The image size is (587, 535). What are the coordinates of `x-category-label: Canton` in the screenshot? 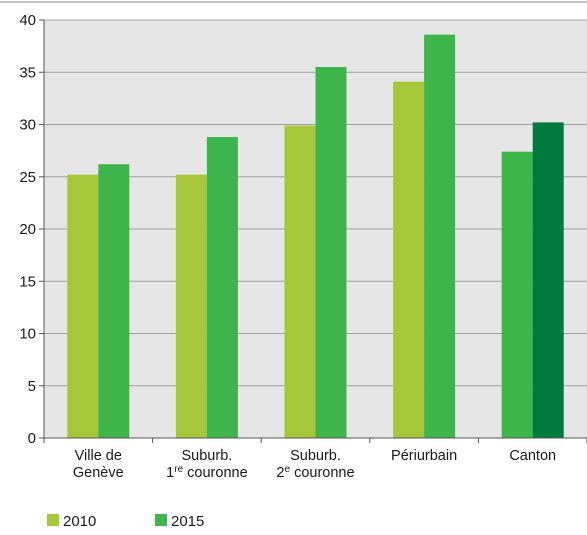 It's located at (532, 456).